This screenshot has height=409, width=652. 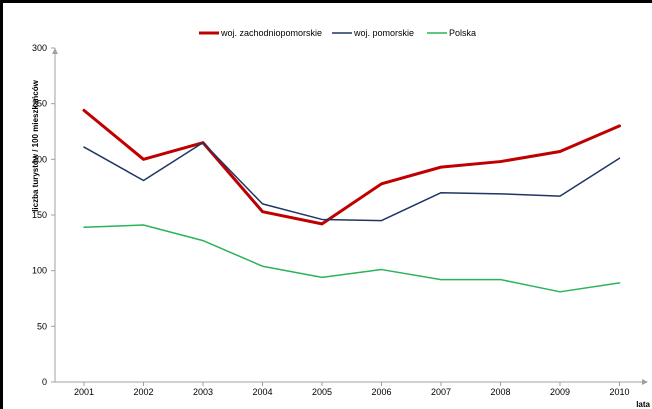 What do you see at coordinates (203, 392) in the screenshot?
I see `x-tick-label: 2003` at bounding box center [203, 392].